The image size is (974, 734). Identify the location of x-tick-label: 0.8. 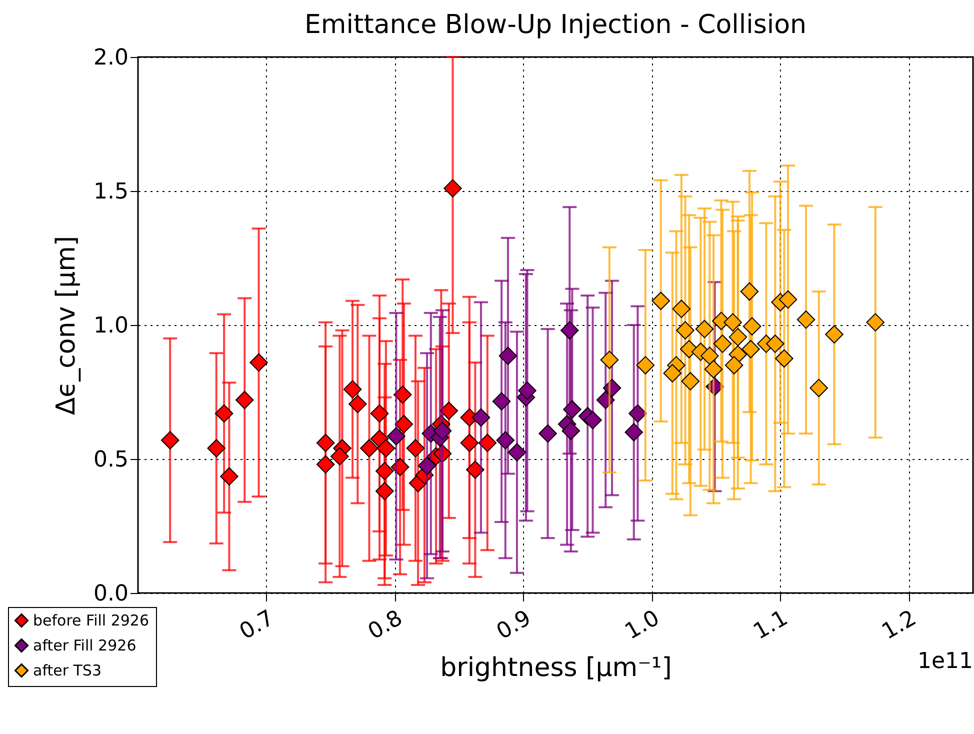
(385, 625).